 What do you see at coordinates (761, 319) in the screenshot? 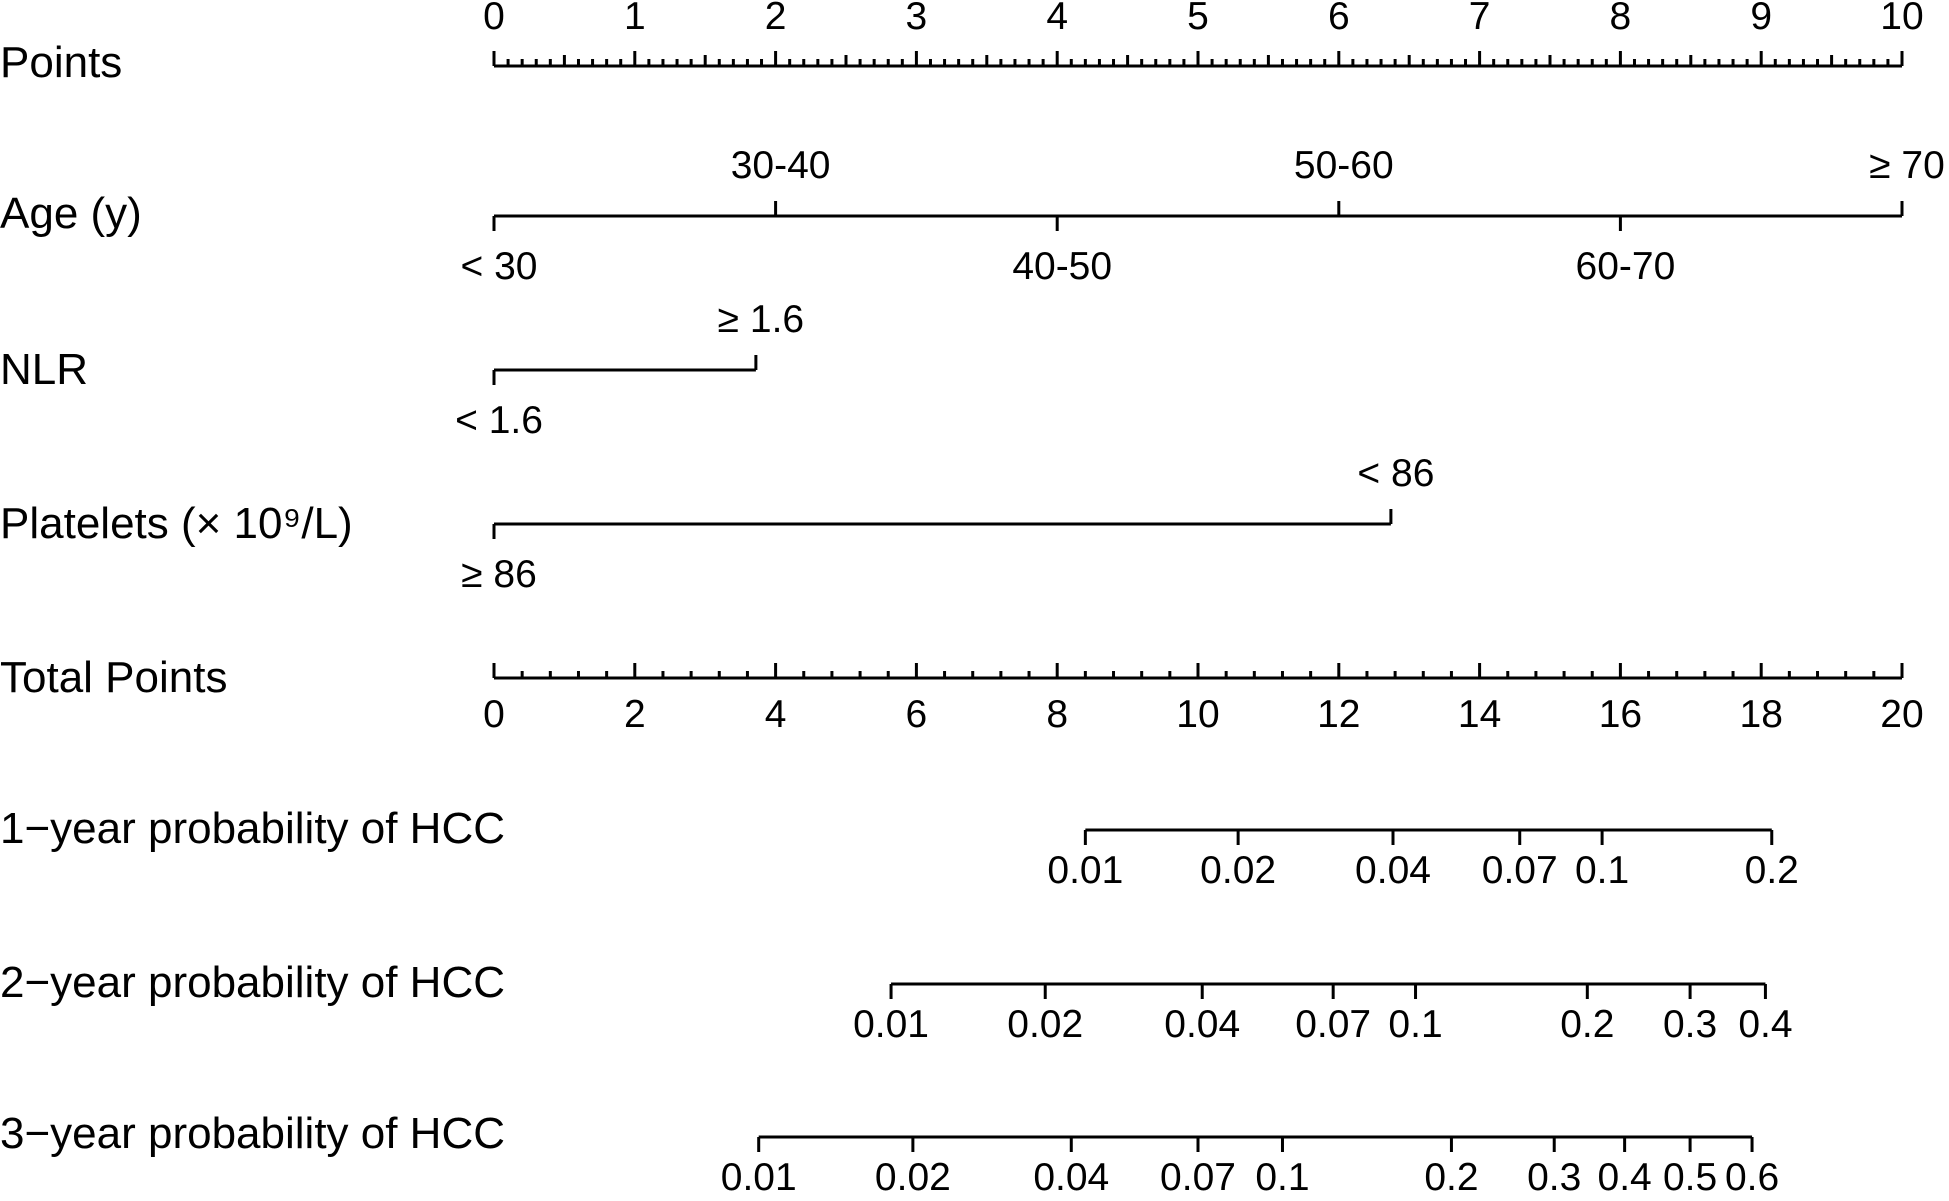
I see `category-label: ≥ 1.6` at bounding box center [761, 319].